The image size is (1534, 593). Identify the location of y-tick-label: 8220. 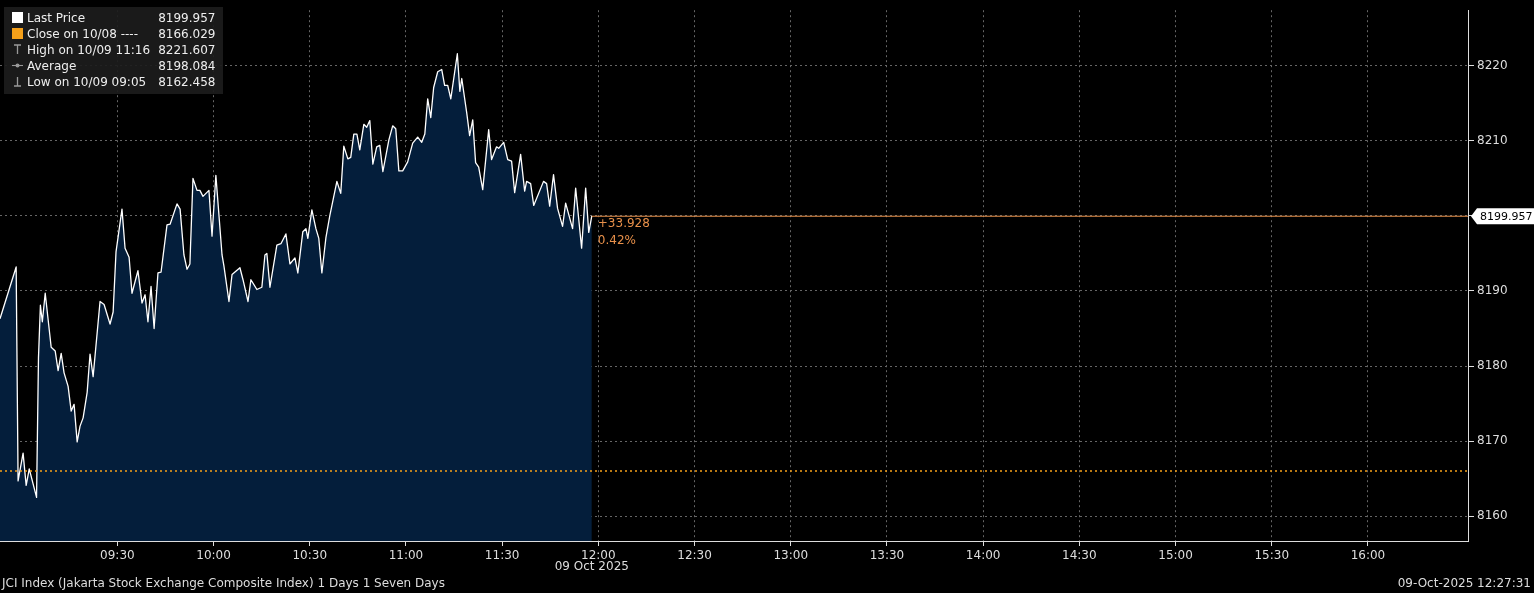
(1492, 64).